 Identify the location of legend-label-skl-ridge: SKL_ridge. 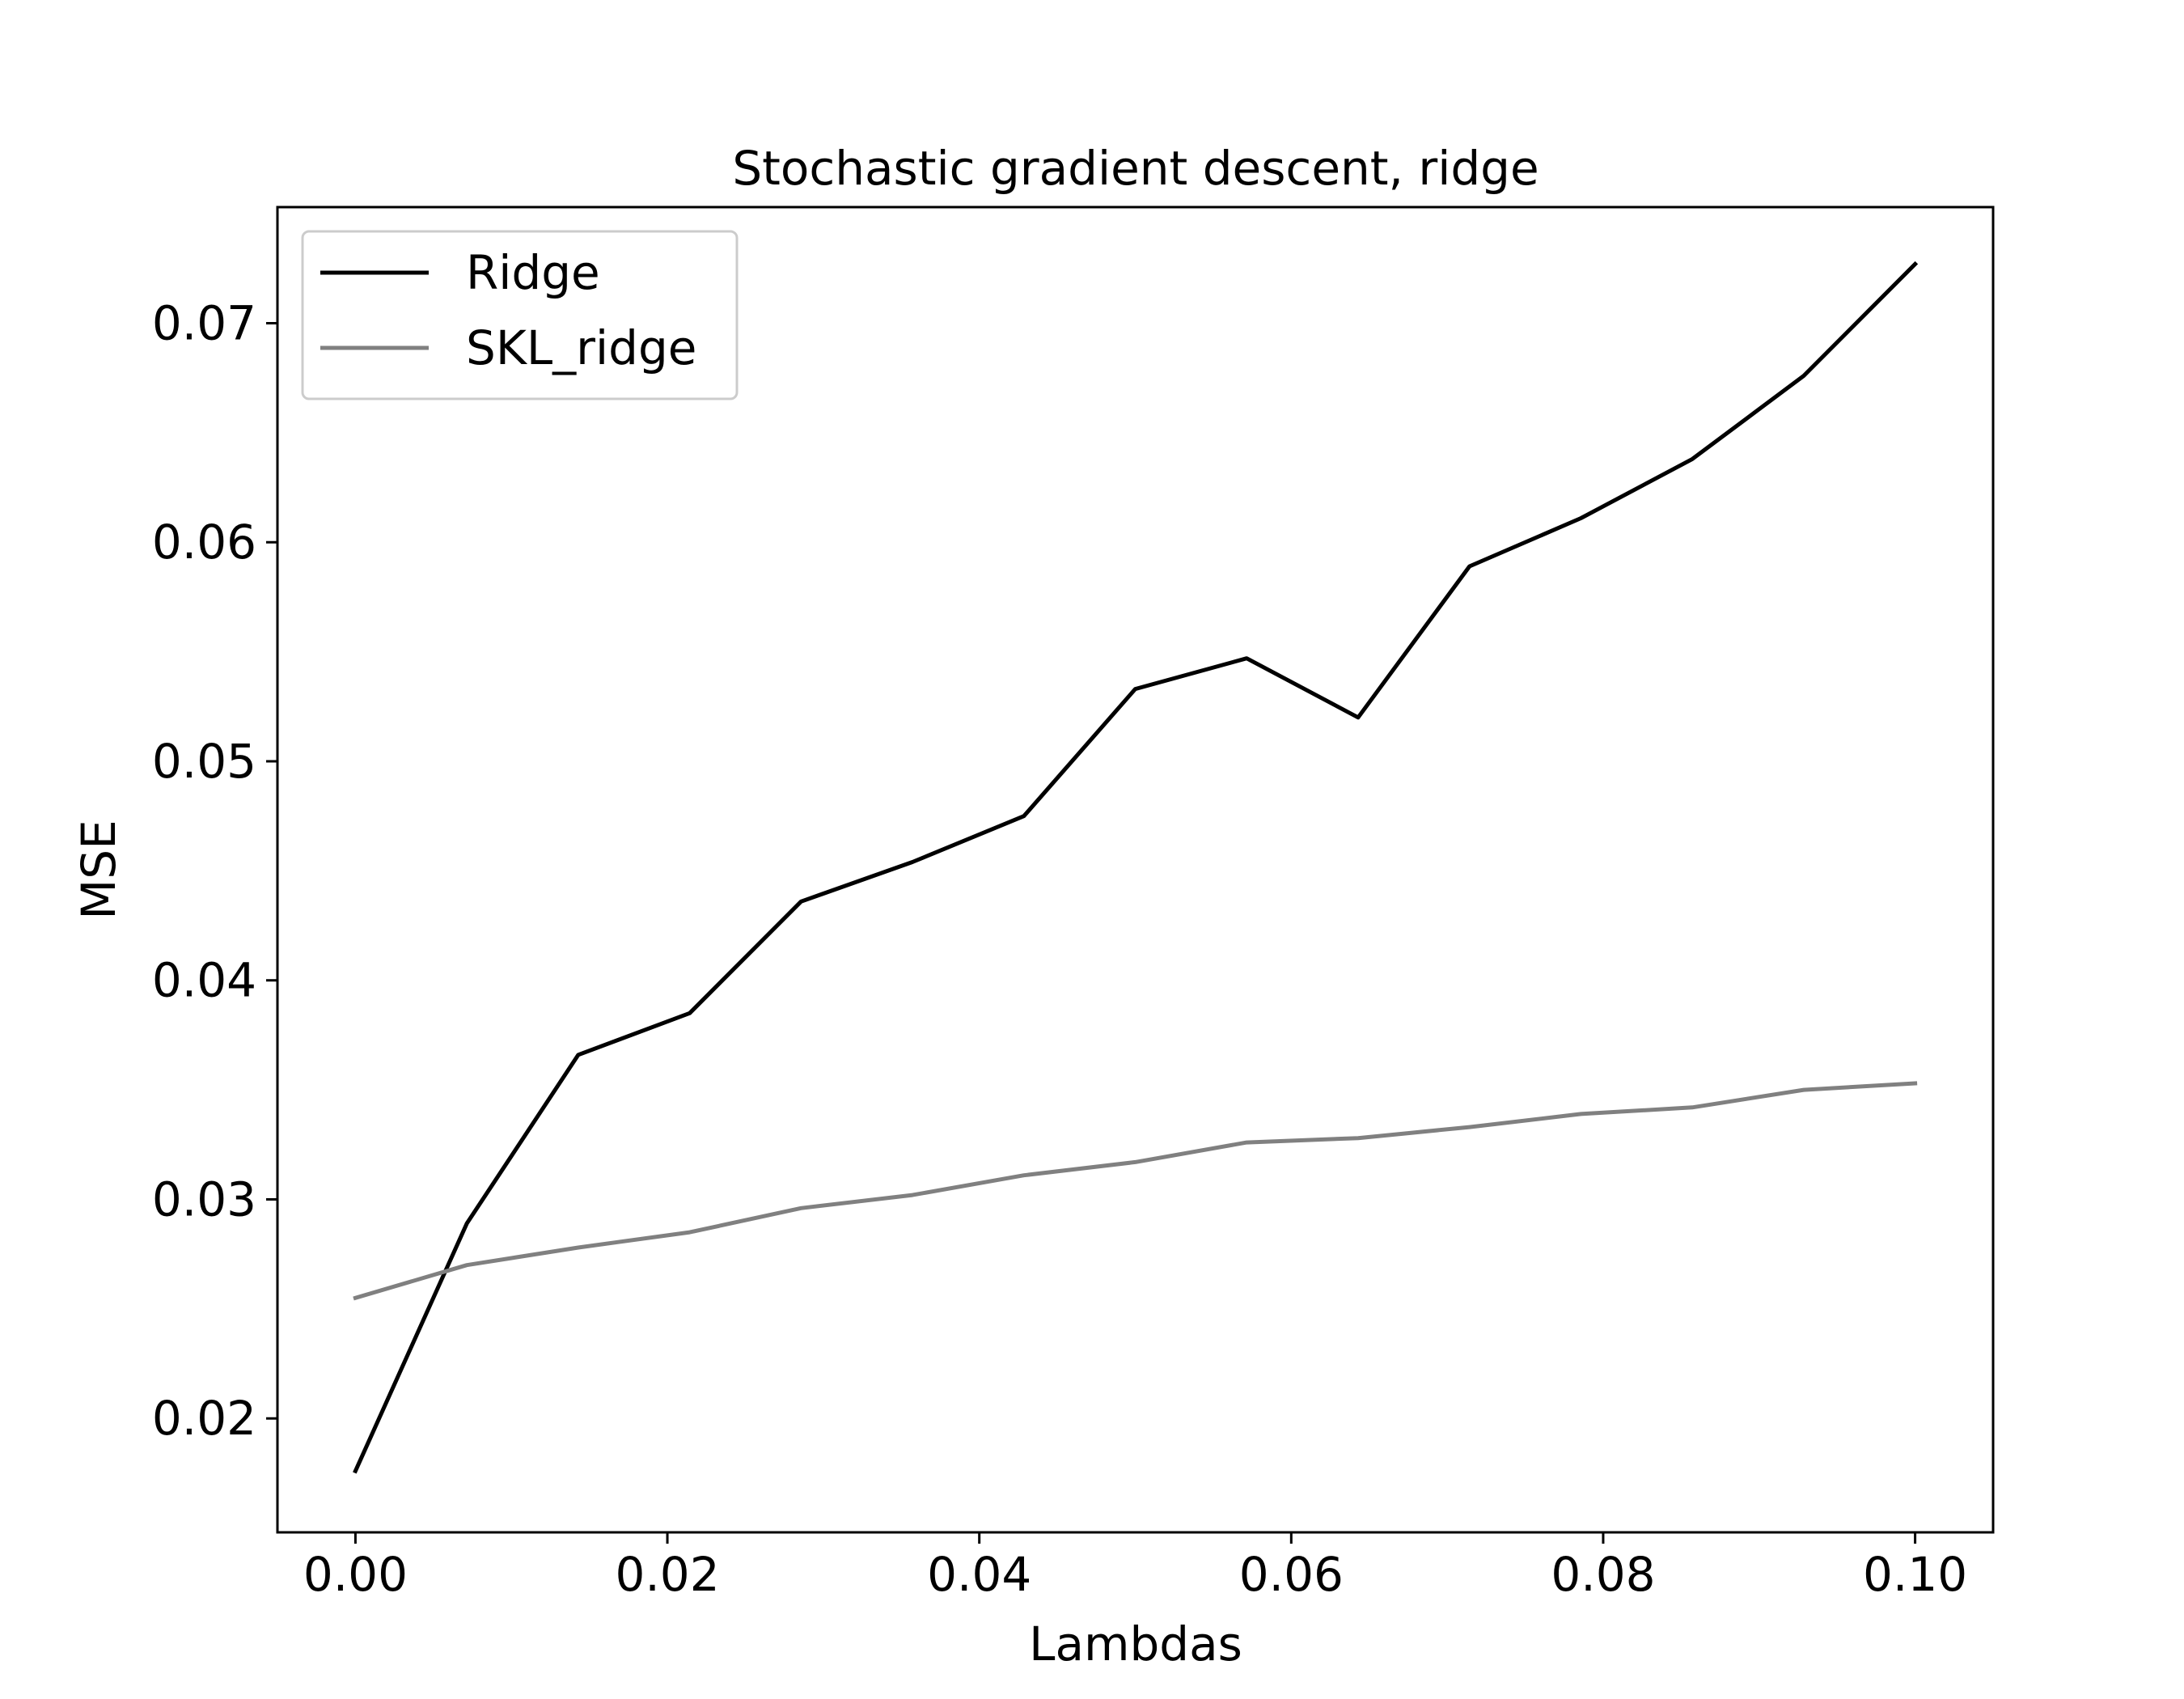
(581, 347).